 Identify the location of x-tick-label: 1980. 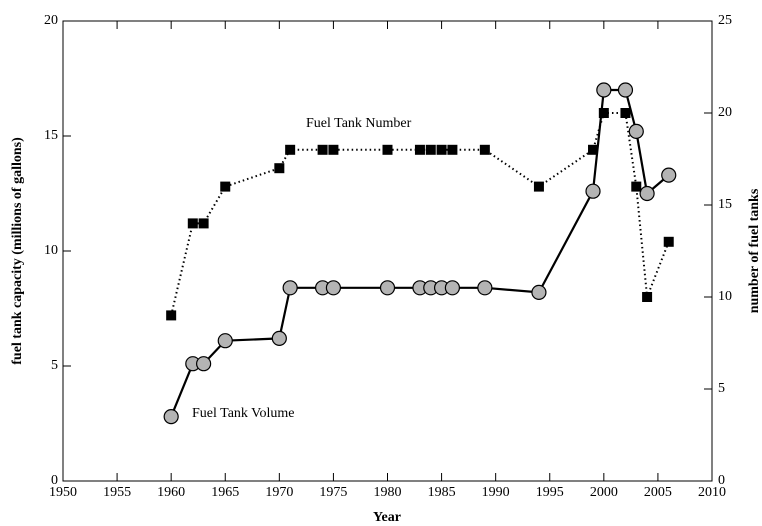
(388, 492).